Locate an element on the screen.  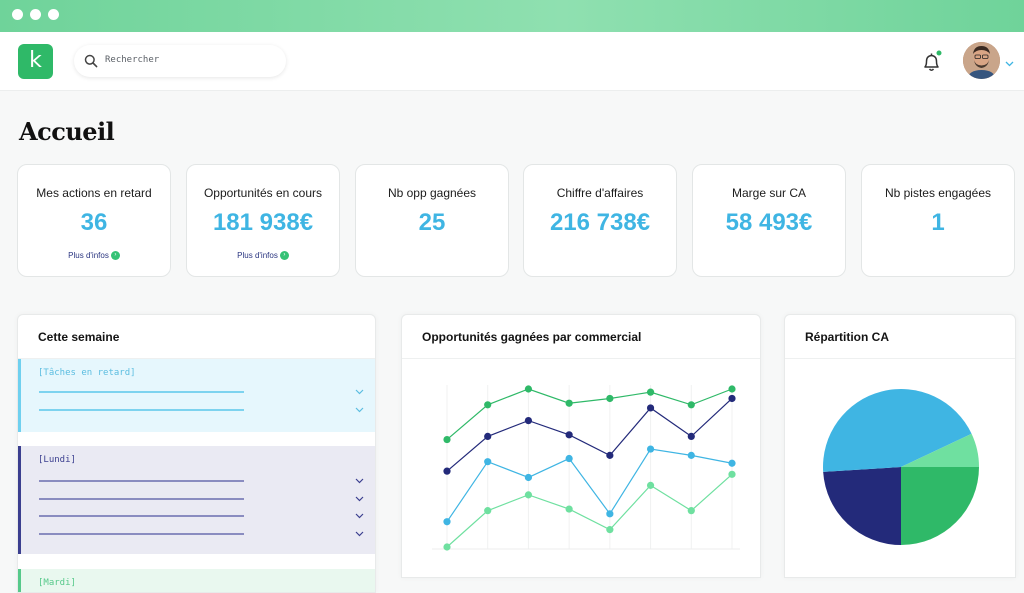
notification-dot is located at coordinates (939, 53).